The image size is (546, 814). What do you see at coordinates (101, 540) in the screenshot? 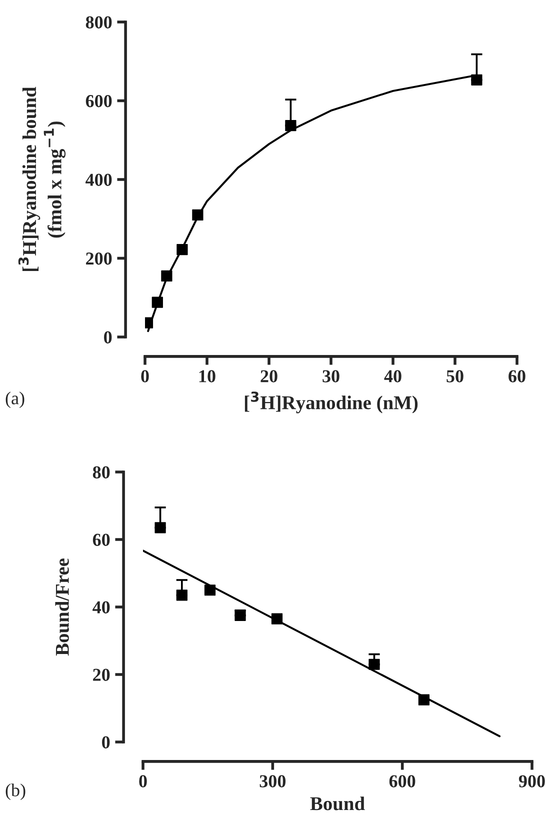
I see `y-tick-label: 60` at bounding box center [101, 540].